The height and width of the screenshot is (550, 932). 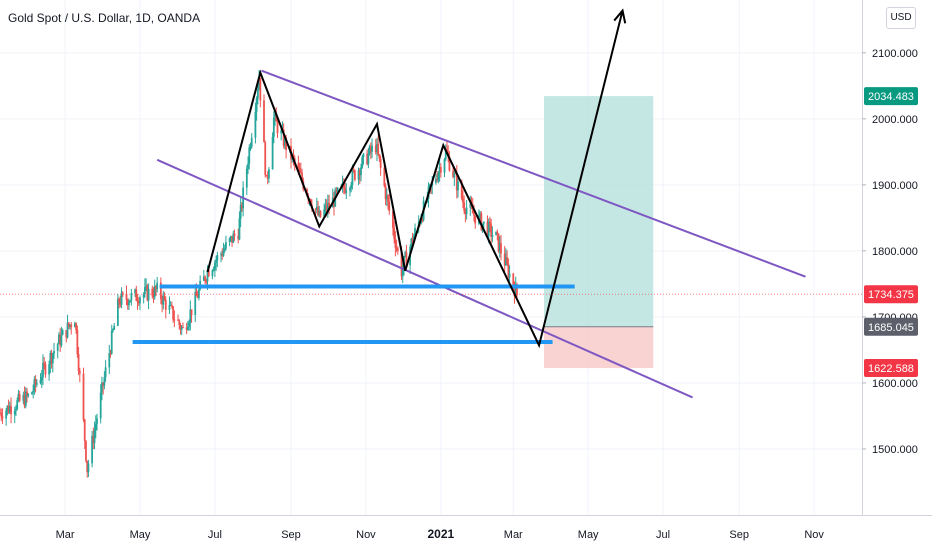 What do you see at coordinates (620, 16) in the screenshot?
I see `arrow-head` at bounding box center [620, 16].